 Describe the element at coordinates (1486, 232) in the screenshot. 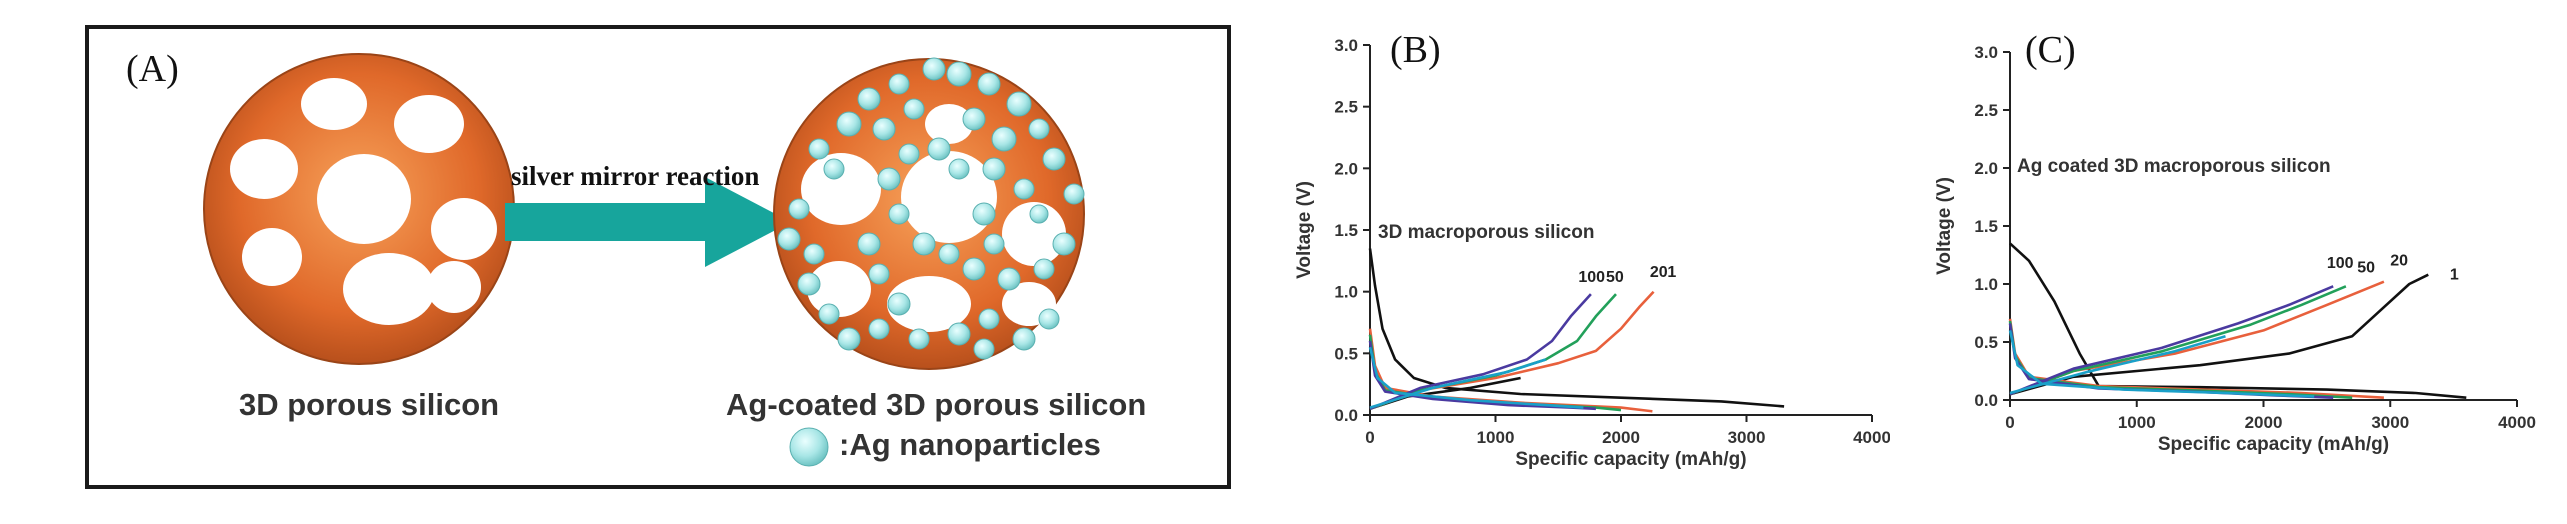

I see `chart-annotation: 3D macroporous silicon` at that location.